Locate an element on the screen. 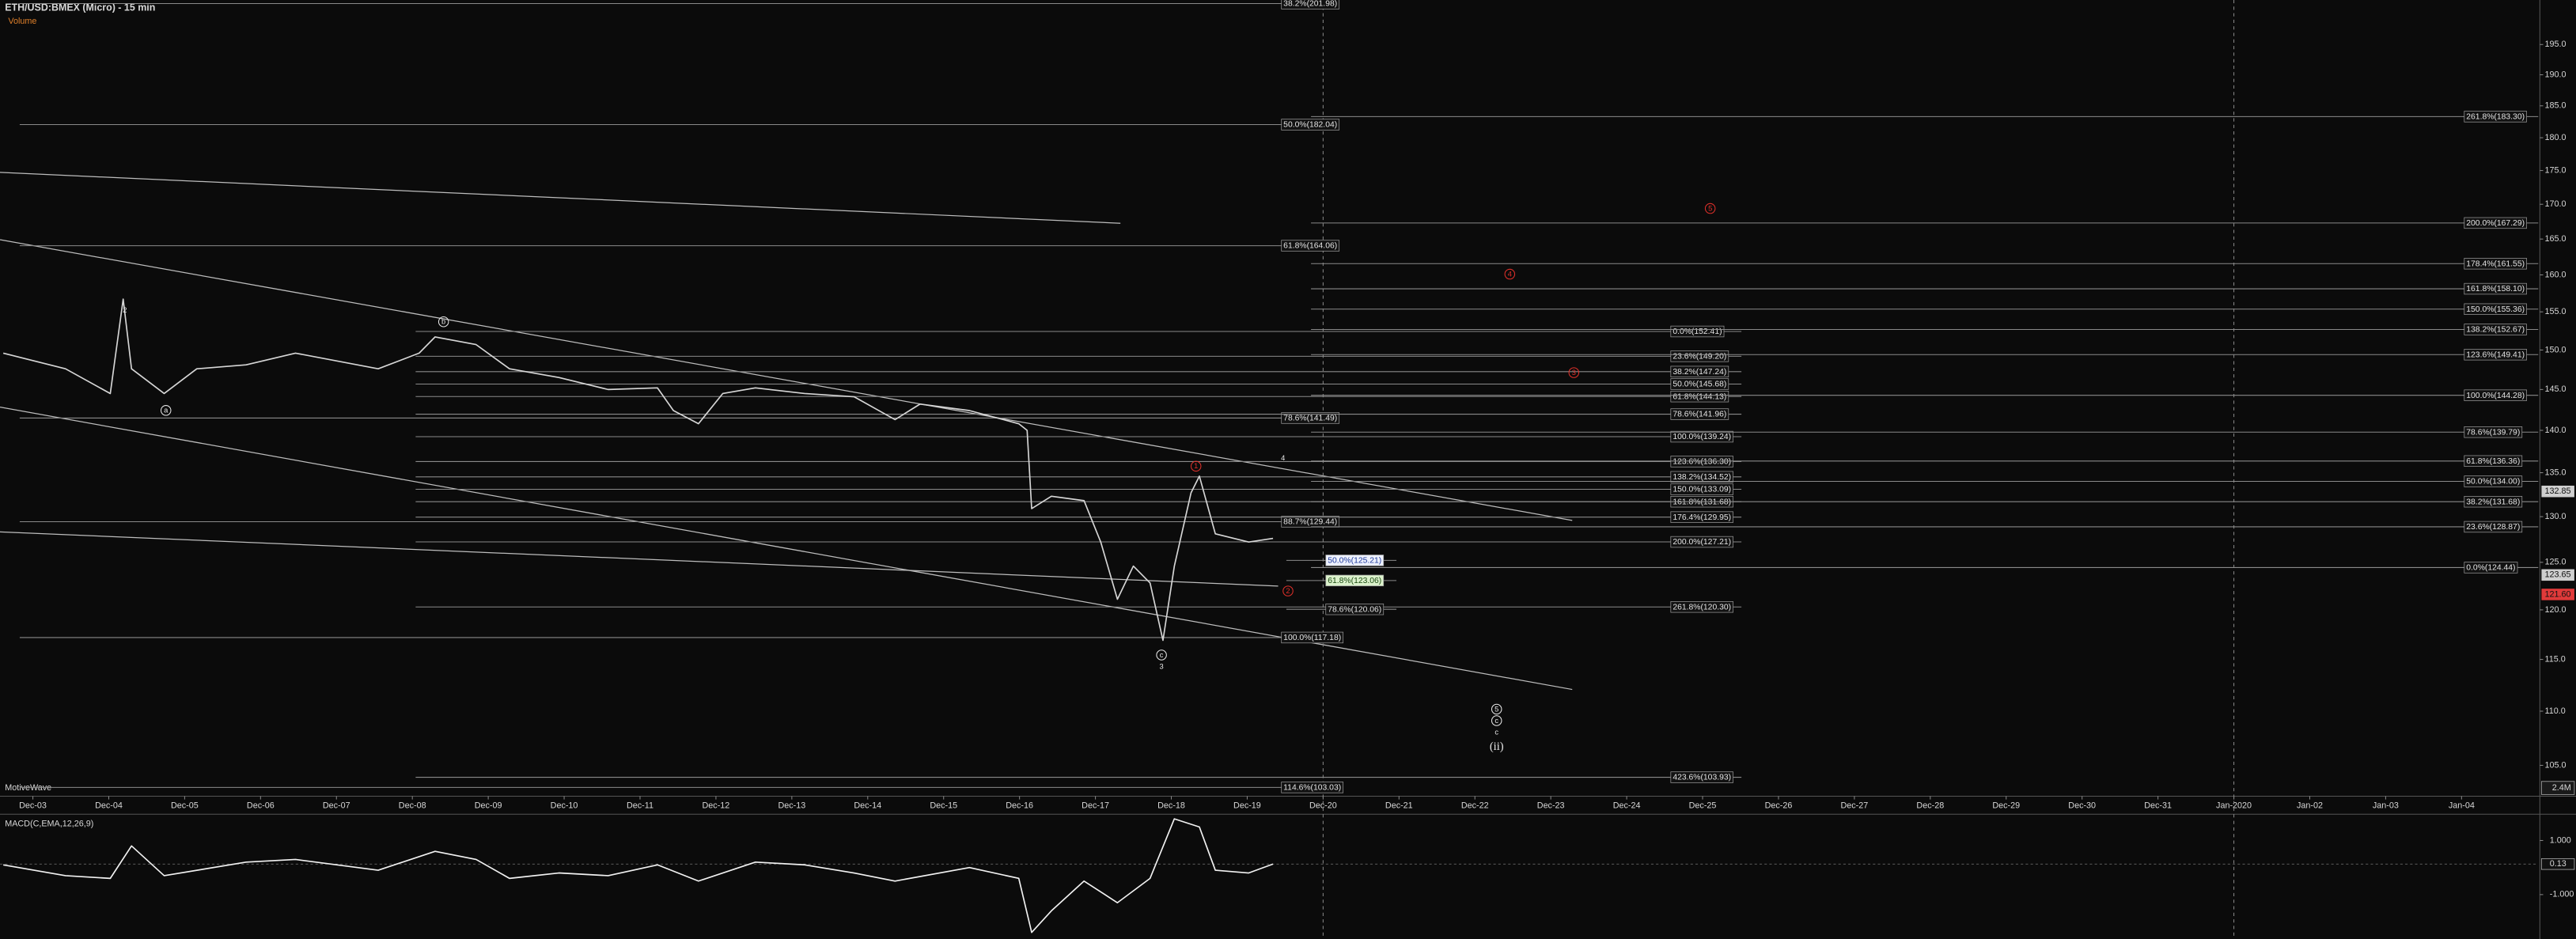 This screenshot has height=939, width=2576. fib-label: 100.0%(139.24) is located at coordinates (1702, 437).